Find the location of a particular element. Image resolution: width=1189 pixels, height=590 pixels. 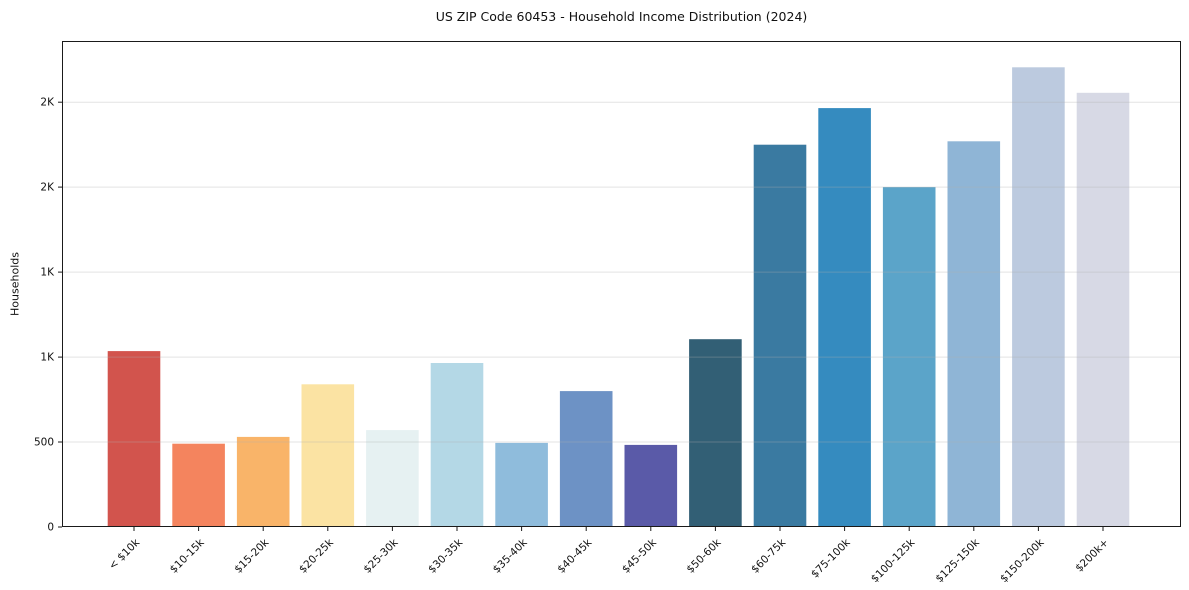

x-tick-label: $50-60k is located at coordinates (704, 556).